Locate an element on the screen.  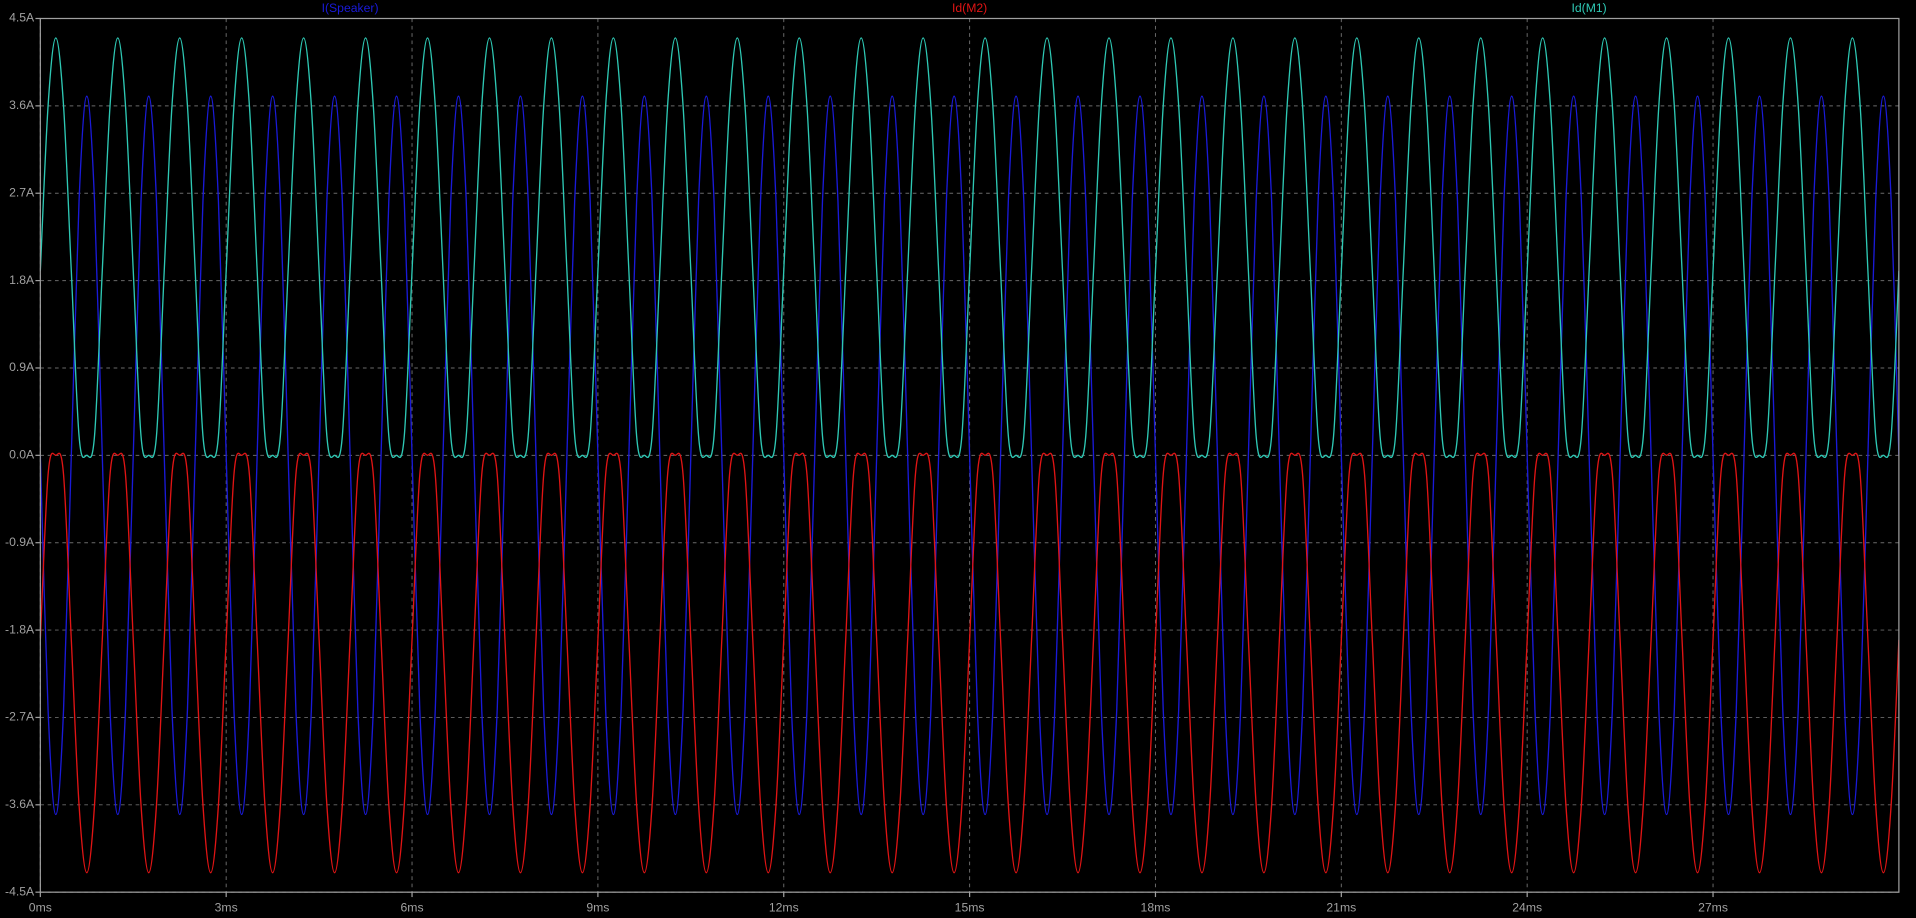
y-tick-label: -2.7A is located at coordinates (20, 717).